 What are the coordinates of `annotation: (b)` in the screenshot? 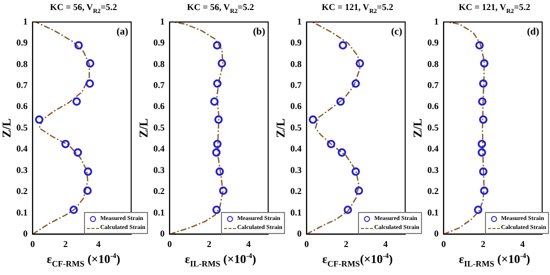 It's located at (259, 32).